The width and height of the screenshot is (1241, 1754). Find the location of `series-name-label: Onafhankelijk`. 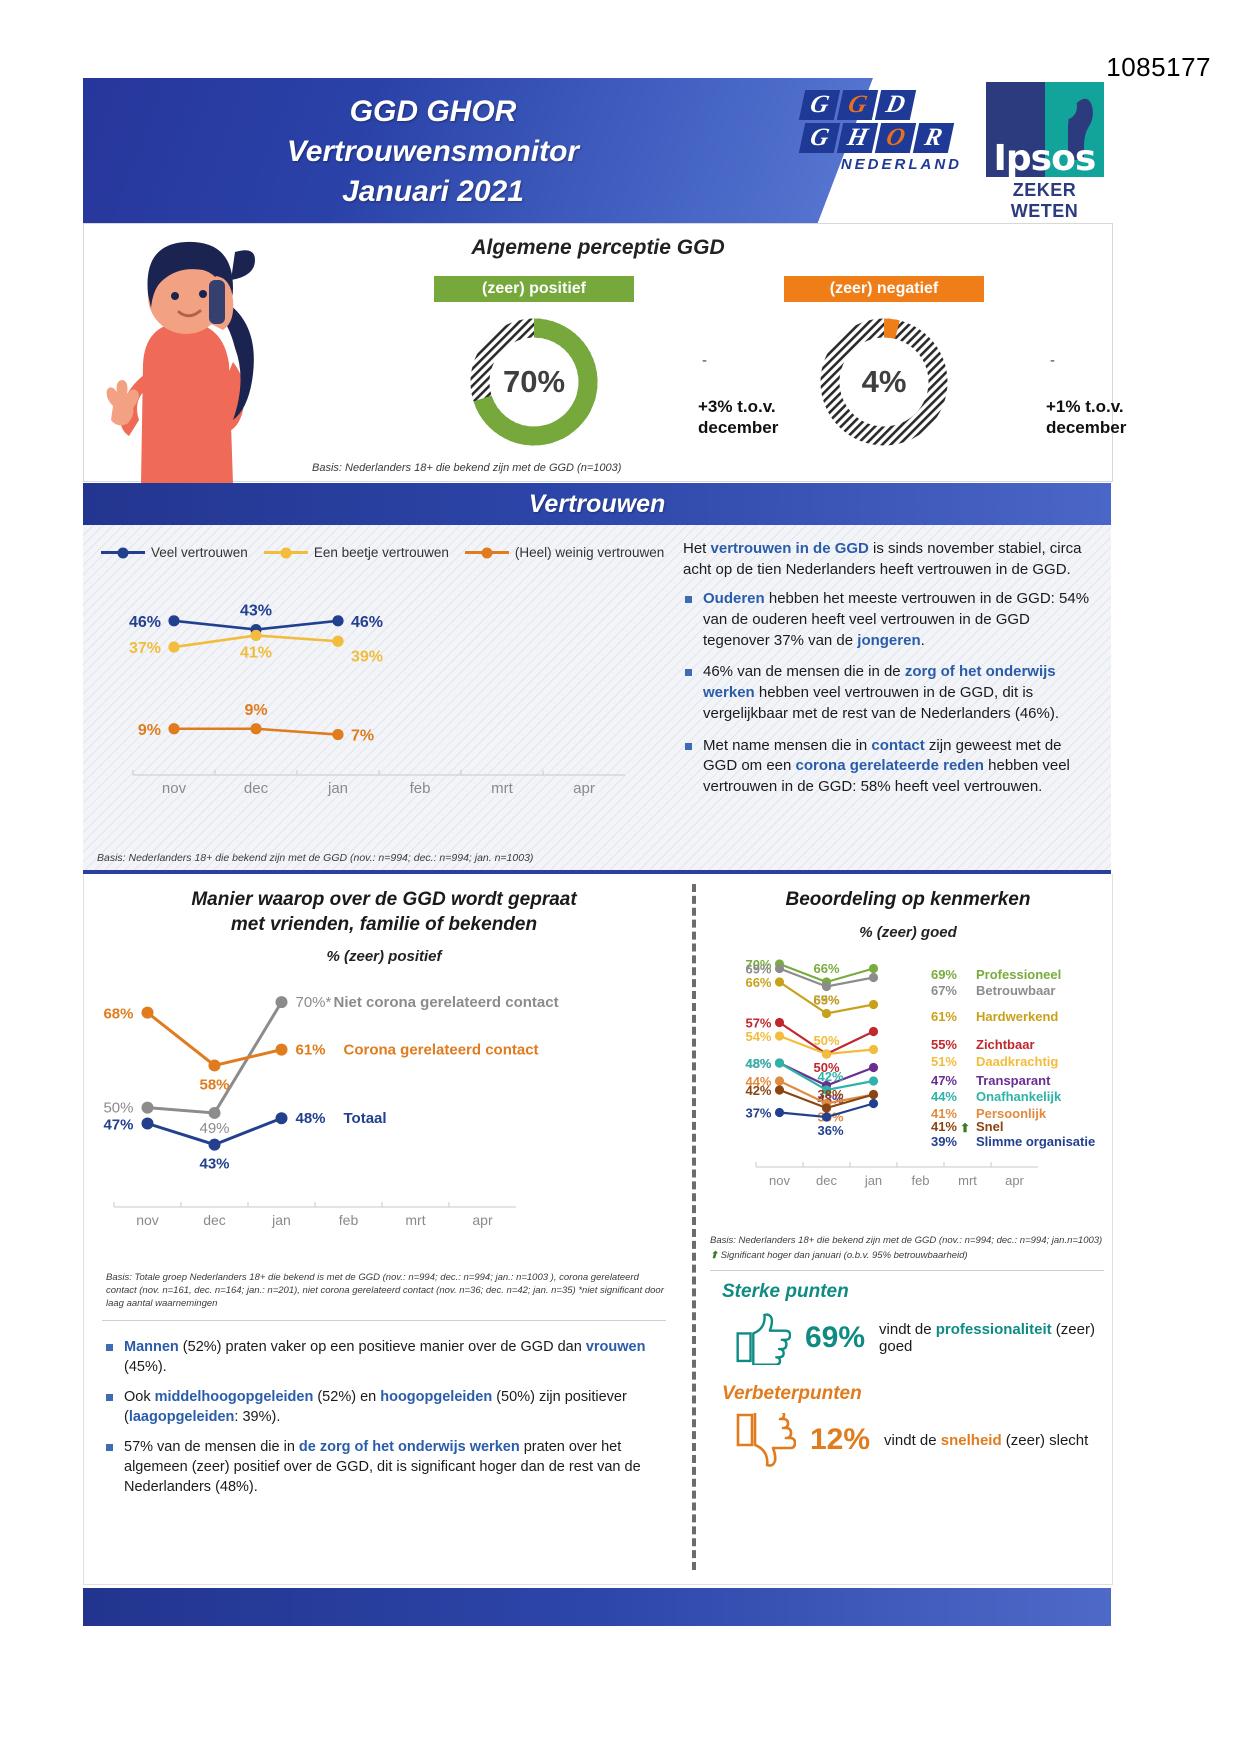

series-name-label: Onafhankelijk is located at coordinates (1019, 1096).